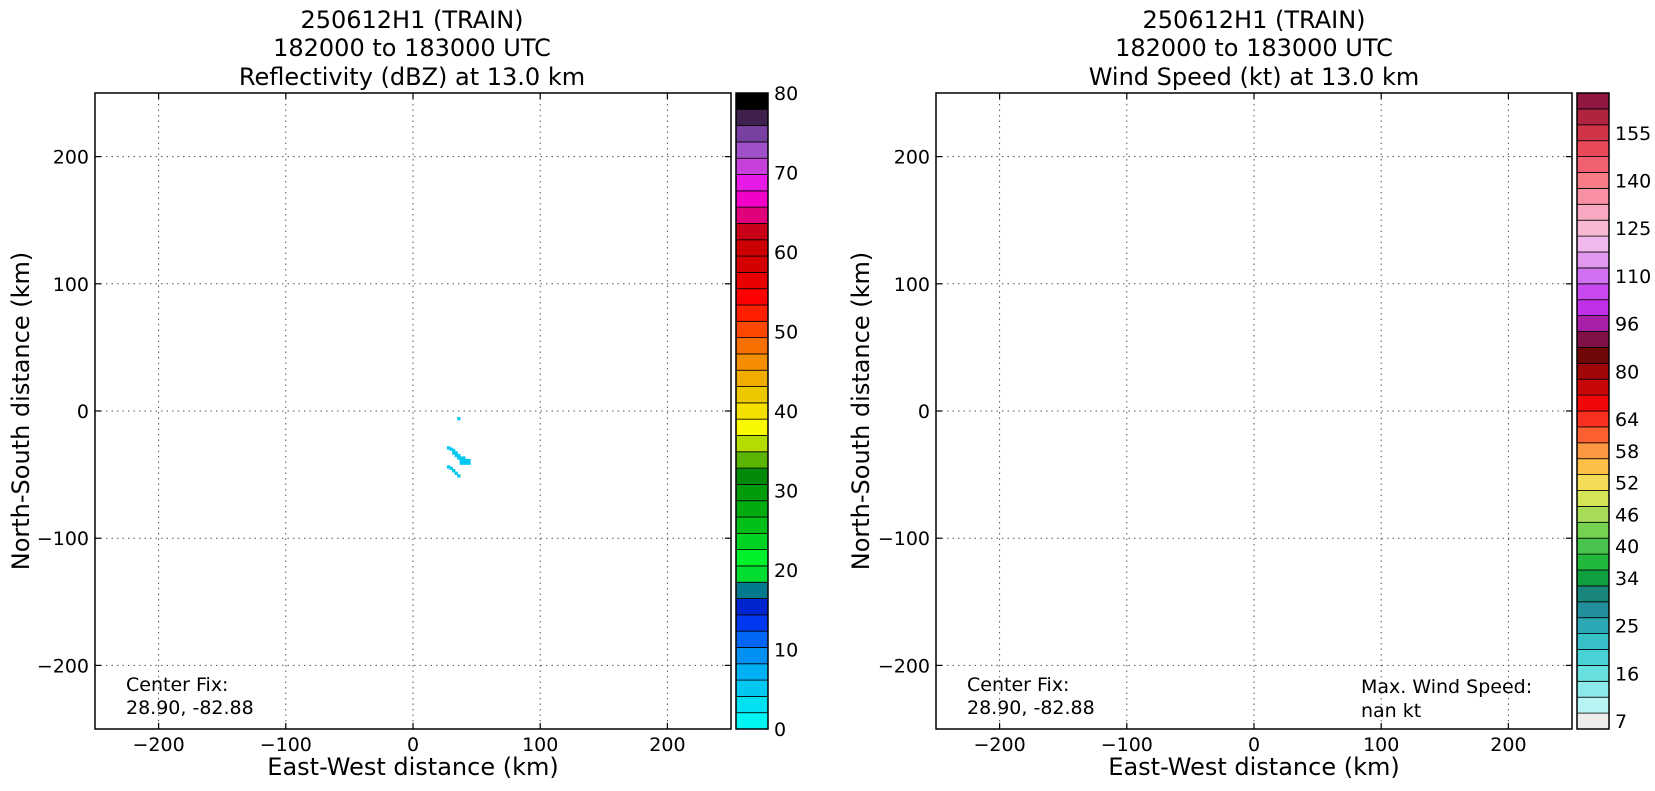  I want to click on colorbar-tick-label: 64, so click(1627, 420).